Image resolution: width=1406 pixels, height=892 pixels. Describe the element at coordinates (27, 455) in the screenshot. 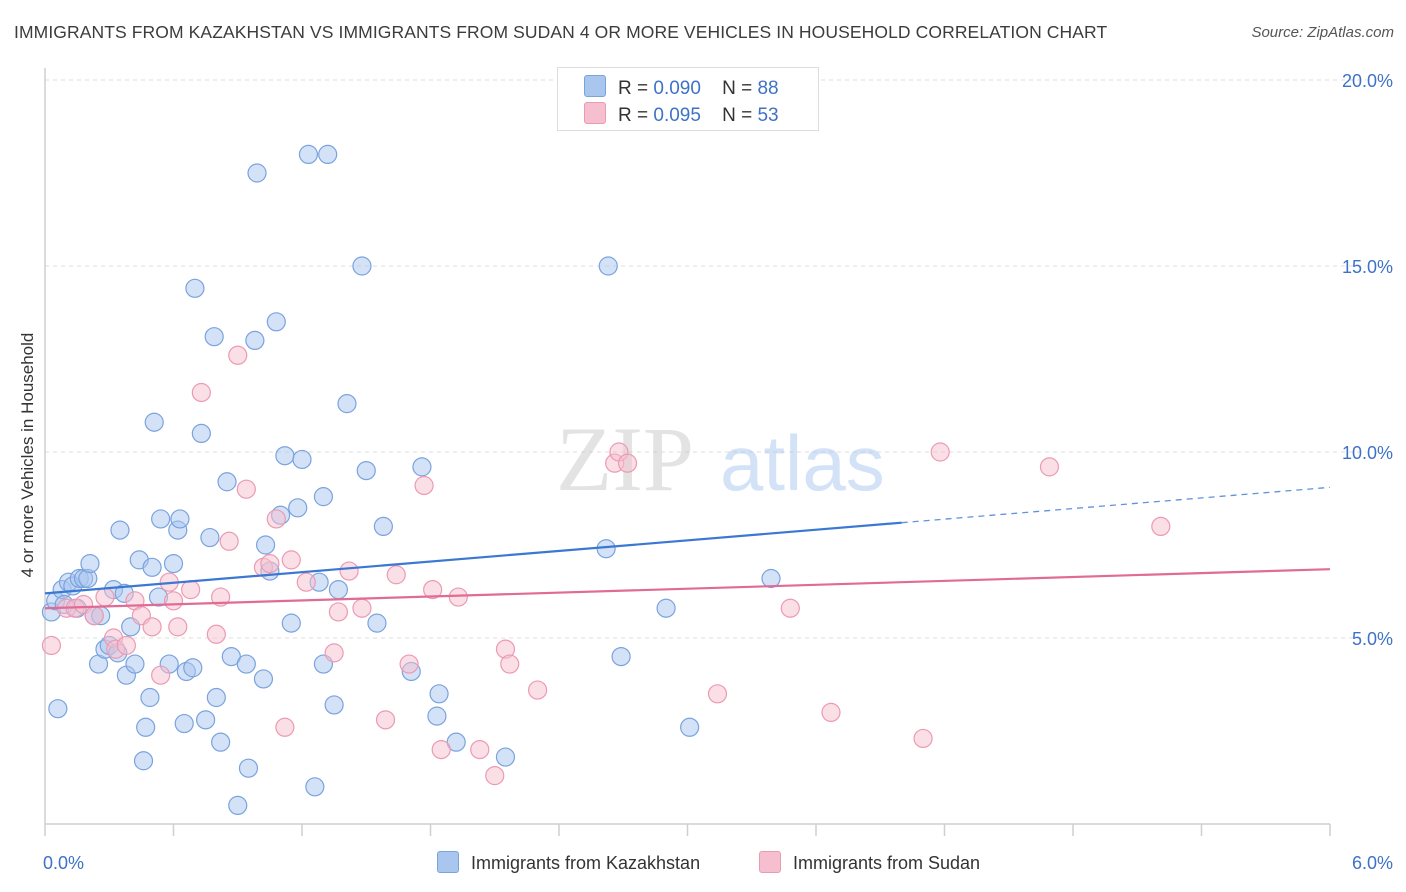

I see `y-axis-label: 4 or more Vehicles in Household` at that location.